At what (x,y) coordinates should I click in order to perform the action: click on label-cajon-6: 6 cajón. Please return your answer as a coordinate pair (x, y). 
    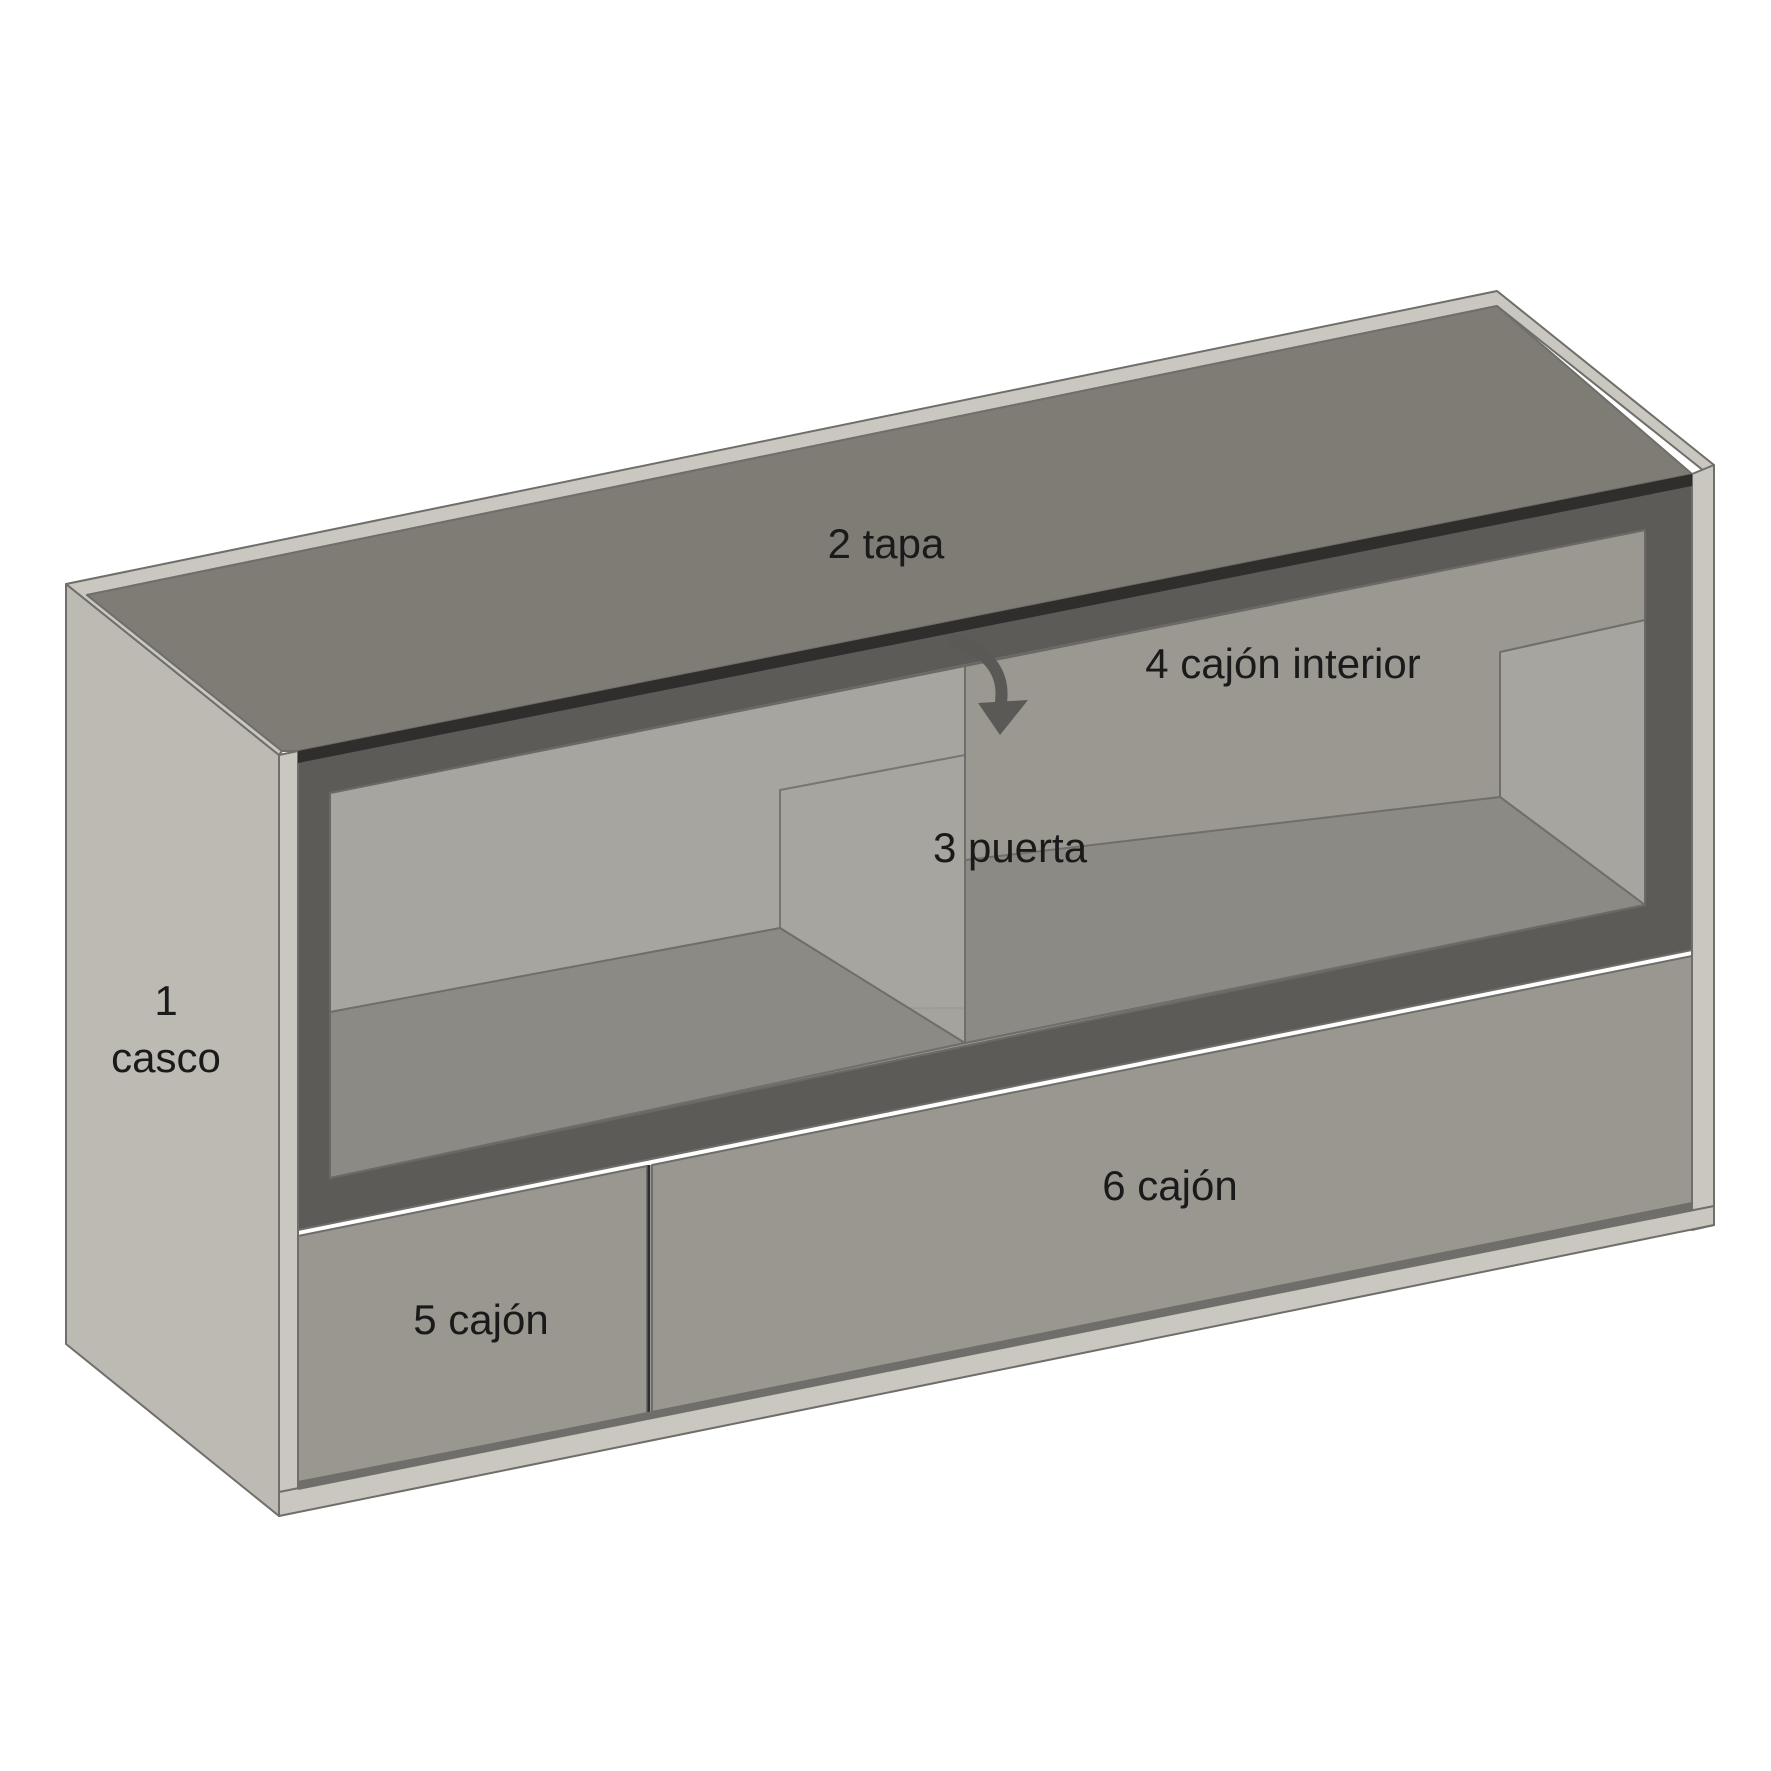
    Looking at the image, I should click on (1169, 1185).